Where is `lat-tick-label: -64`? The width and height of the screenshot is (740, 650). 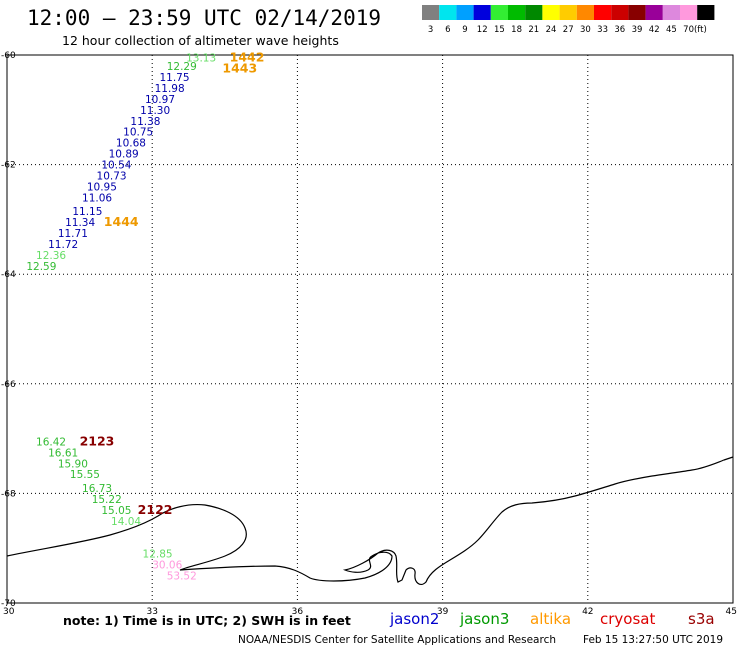 lat-tick-label: -64 is located at coordinates (8, 275).